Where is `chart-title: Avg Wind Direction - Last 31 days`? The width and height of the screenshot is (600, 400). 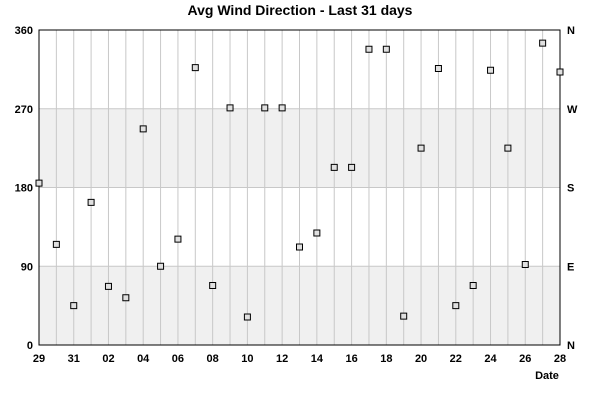
chart-title: Avg Wind Direction - Last 31 days is located at coordinates (300, 10).